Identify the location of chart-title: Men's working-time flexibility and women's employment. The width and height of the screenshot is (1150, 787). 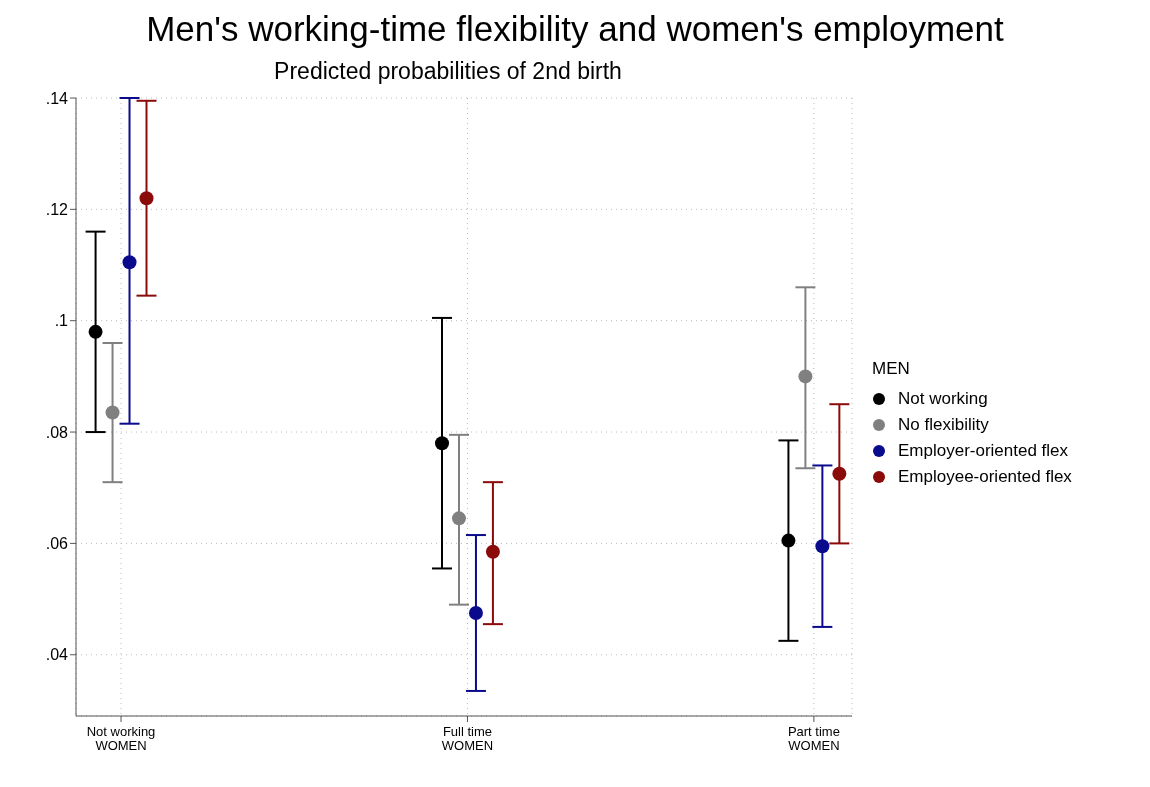
(575, 29).